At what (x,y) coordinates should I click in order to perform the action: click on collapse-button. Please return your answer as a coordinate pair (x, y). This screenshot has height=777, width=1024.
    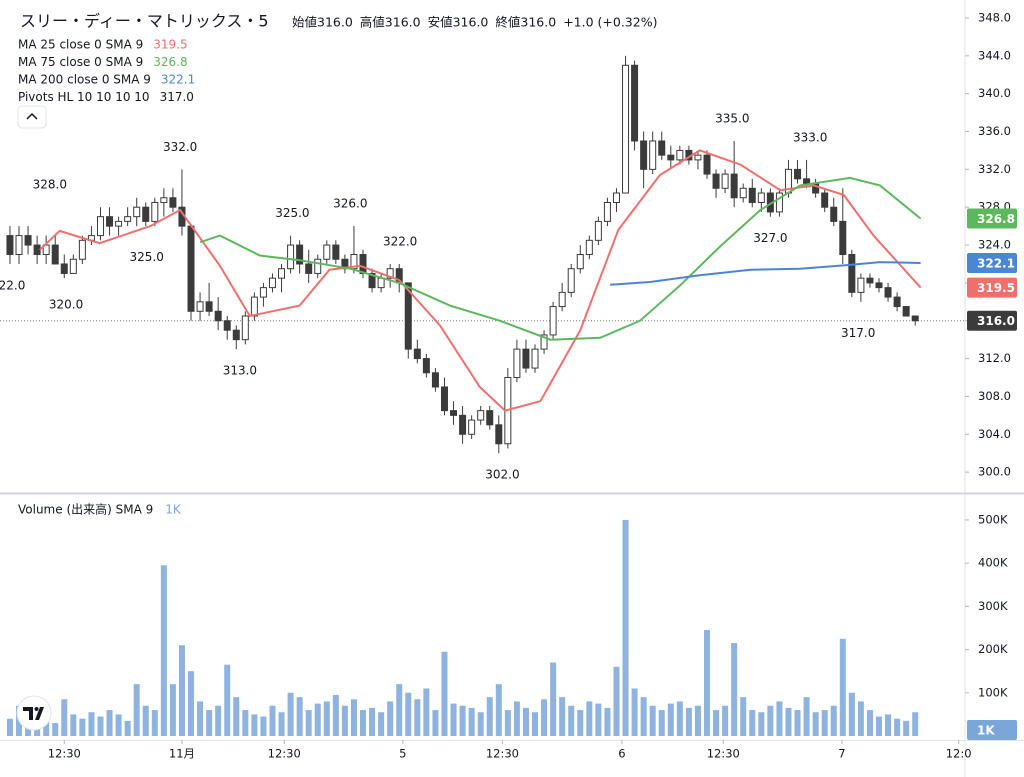
    Looking at the image, I should click on (32, 117).